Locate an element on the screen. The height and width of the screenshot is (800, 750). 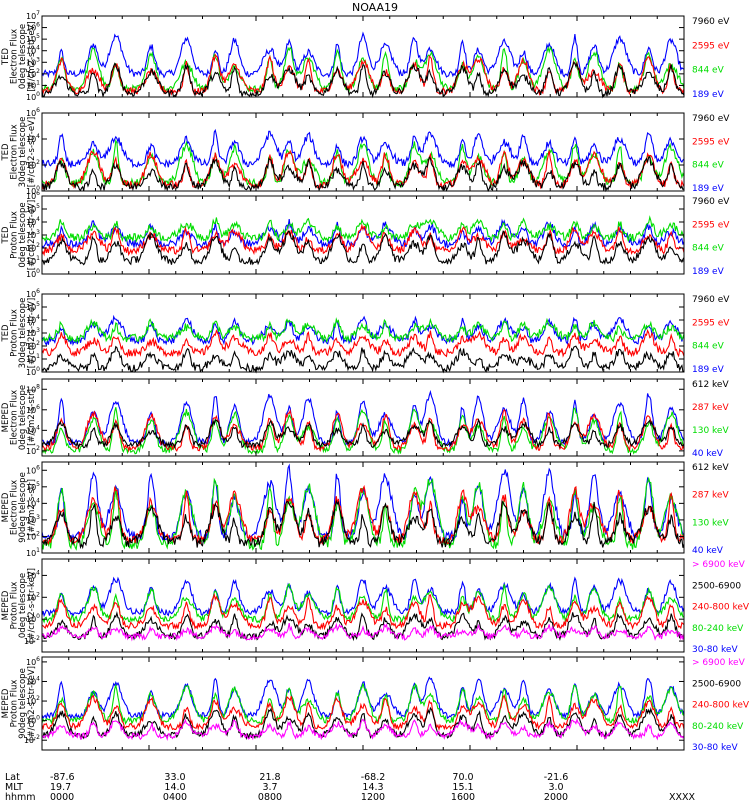
legend-entry: > 6900 keV is located at coordinates (719, 565).